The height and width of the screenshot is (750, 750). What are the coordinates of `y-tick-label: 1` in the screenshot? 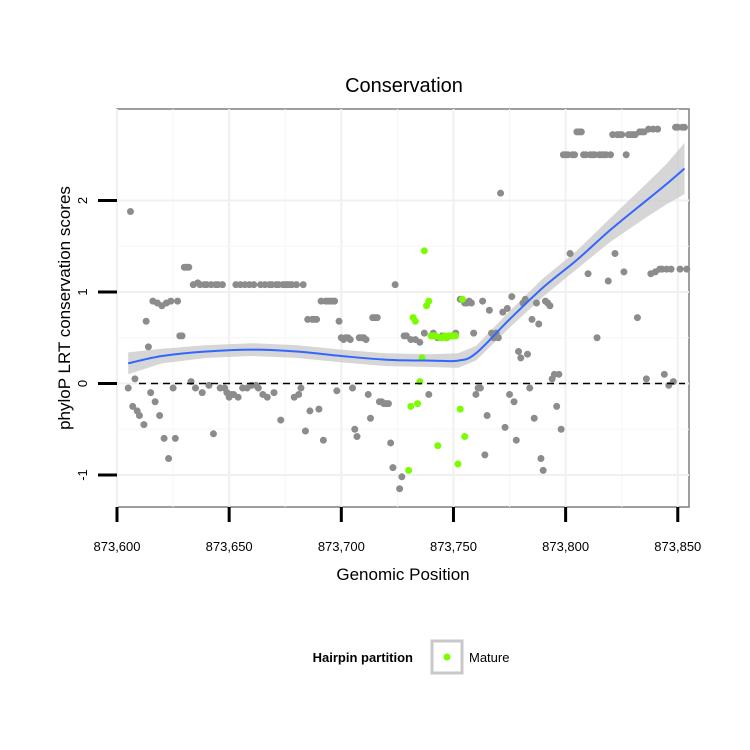 It's located at (82, 291).